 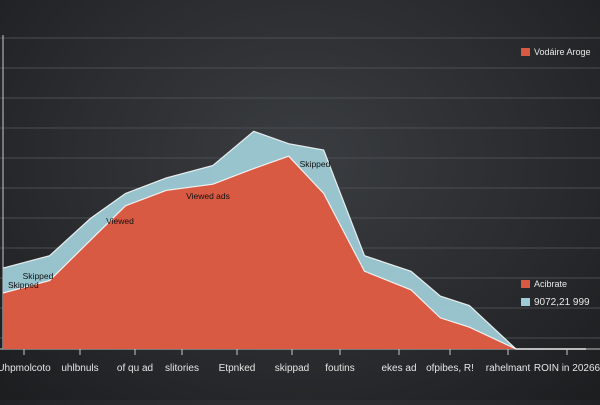 I want to click on x-tick-label-4: Etpnked, so click(x=237, y=368).